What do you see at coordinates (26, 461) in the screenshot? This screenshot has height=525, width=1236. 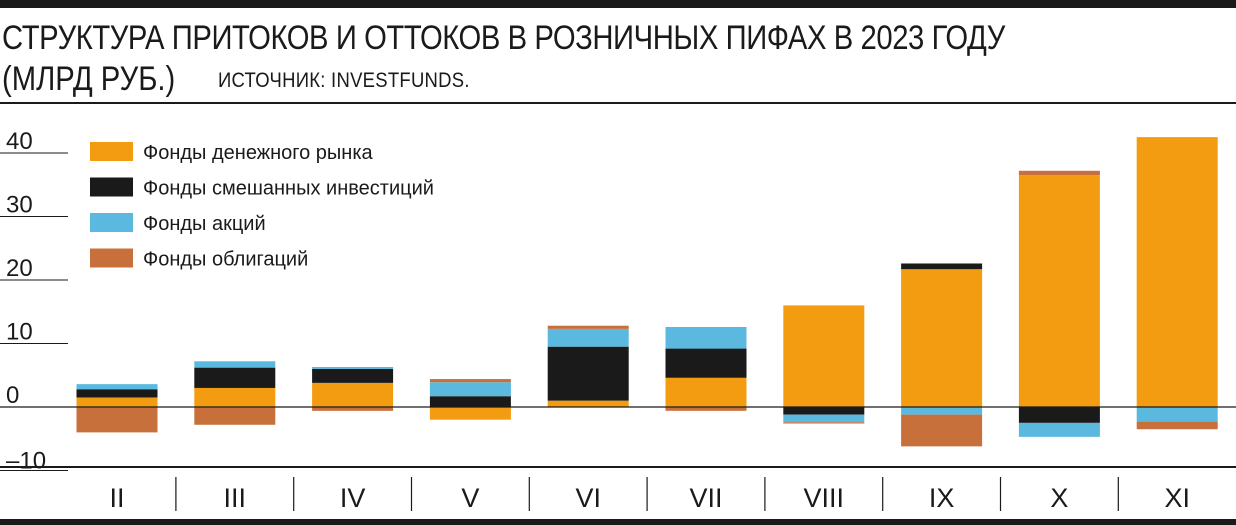 I see `y-tick-label: –10` at bounding box center [26, 461].